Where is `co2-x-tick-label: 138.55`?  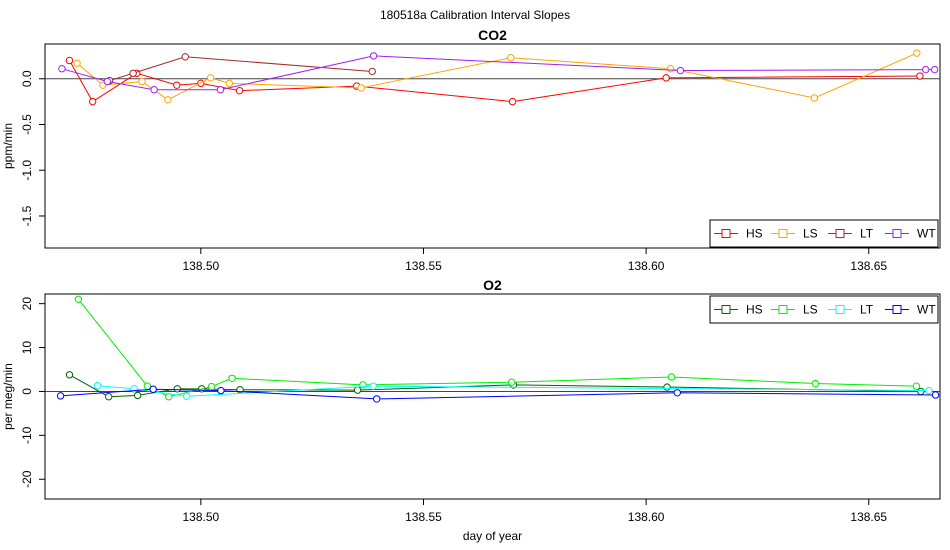 co2-x-tick-label: 138.55 is located at coordinates (423, 266).